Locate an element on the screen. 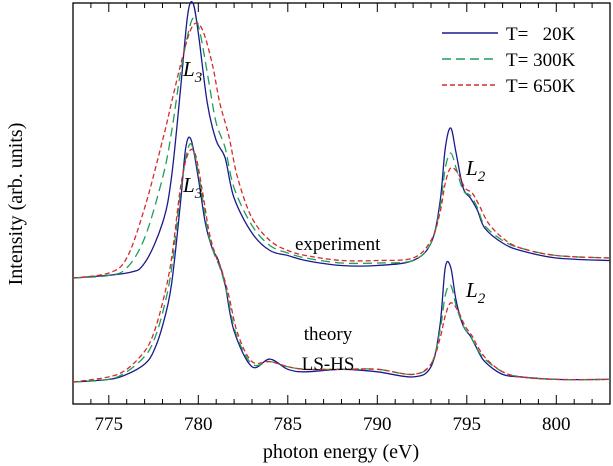 The image size is (613, 466). x-tick-label: 785 is located at coordinates (288, 424).